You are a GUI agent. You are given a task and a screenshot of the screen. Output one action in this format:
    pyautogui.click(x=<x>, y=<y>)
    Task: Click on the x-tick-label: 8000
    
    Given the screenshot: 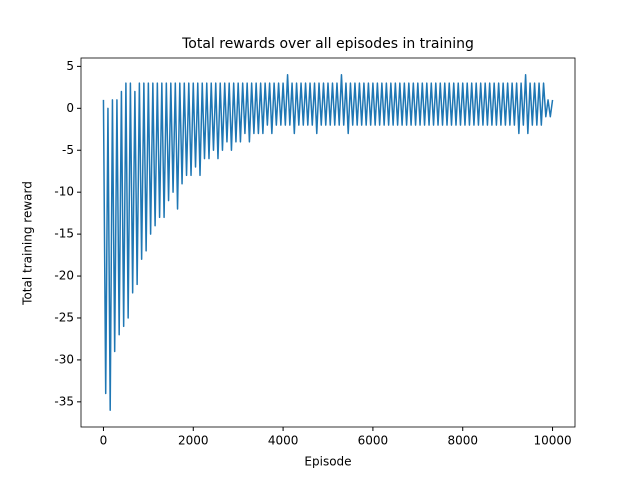 What is the action you would take?
    pyautogui.click(x=462, y=441)
    